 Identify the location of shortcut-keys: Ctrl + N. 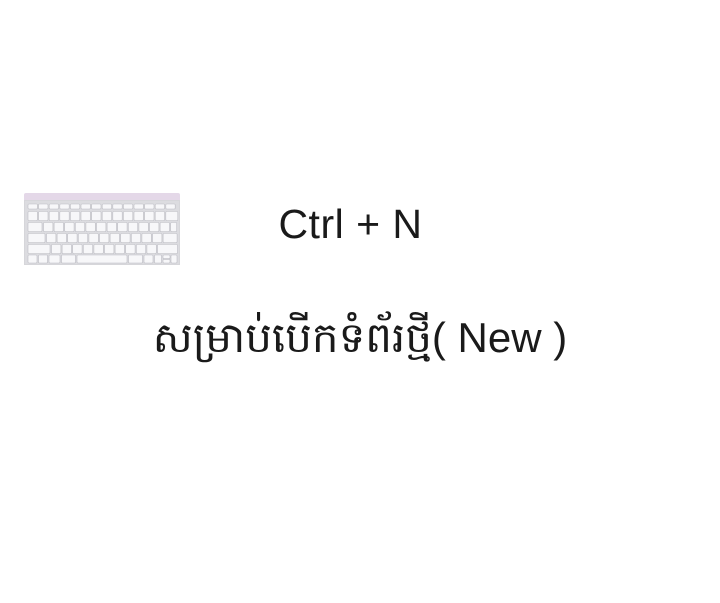
(350, 224).